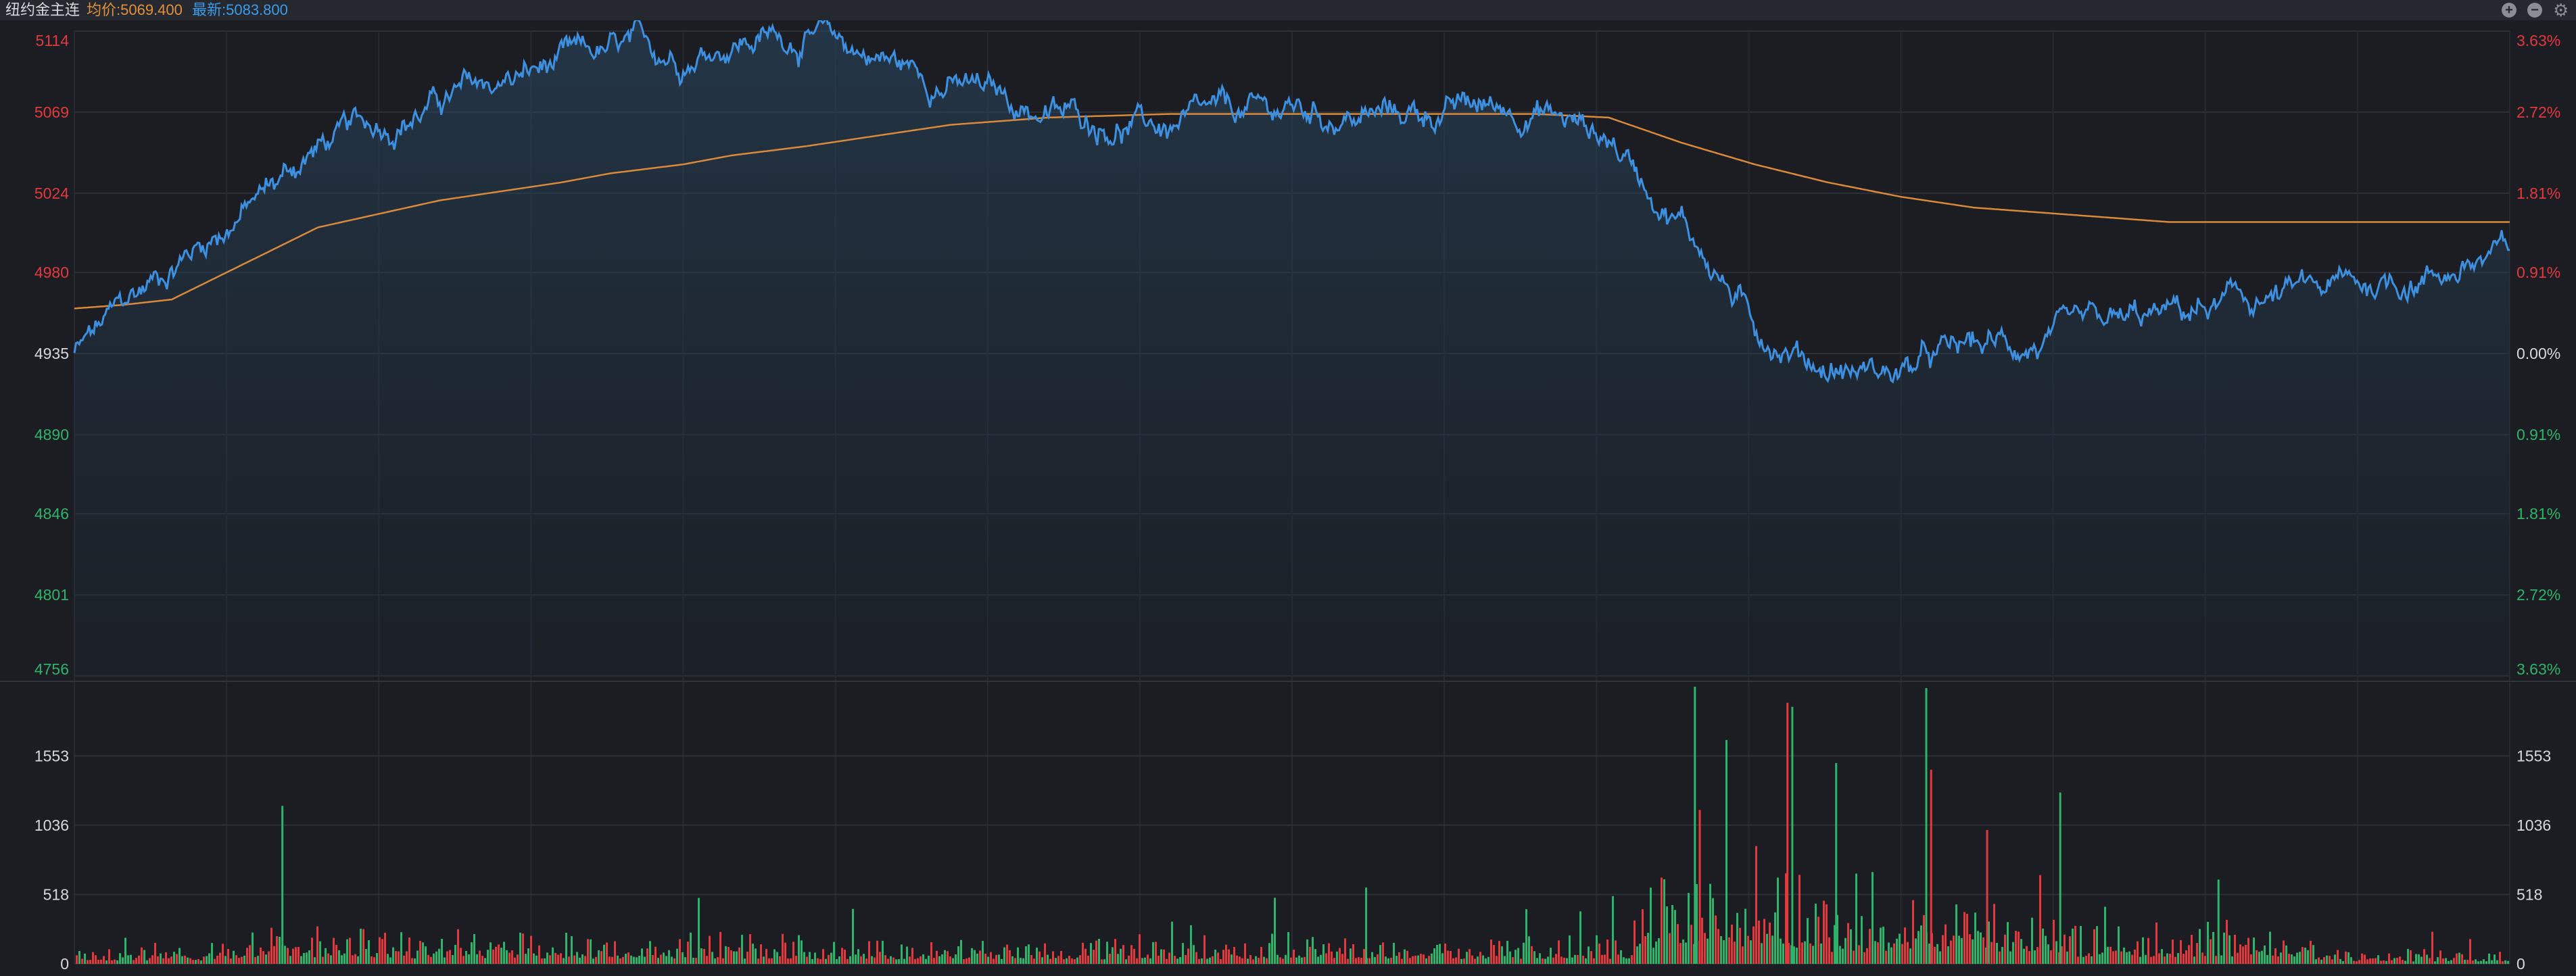  I want to click on y-tick-left: 4890, so click(51, 434).